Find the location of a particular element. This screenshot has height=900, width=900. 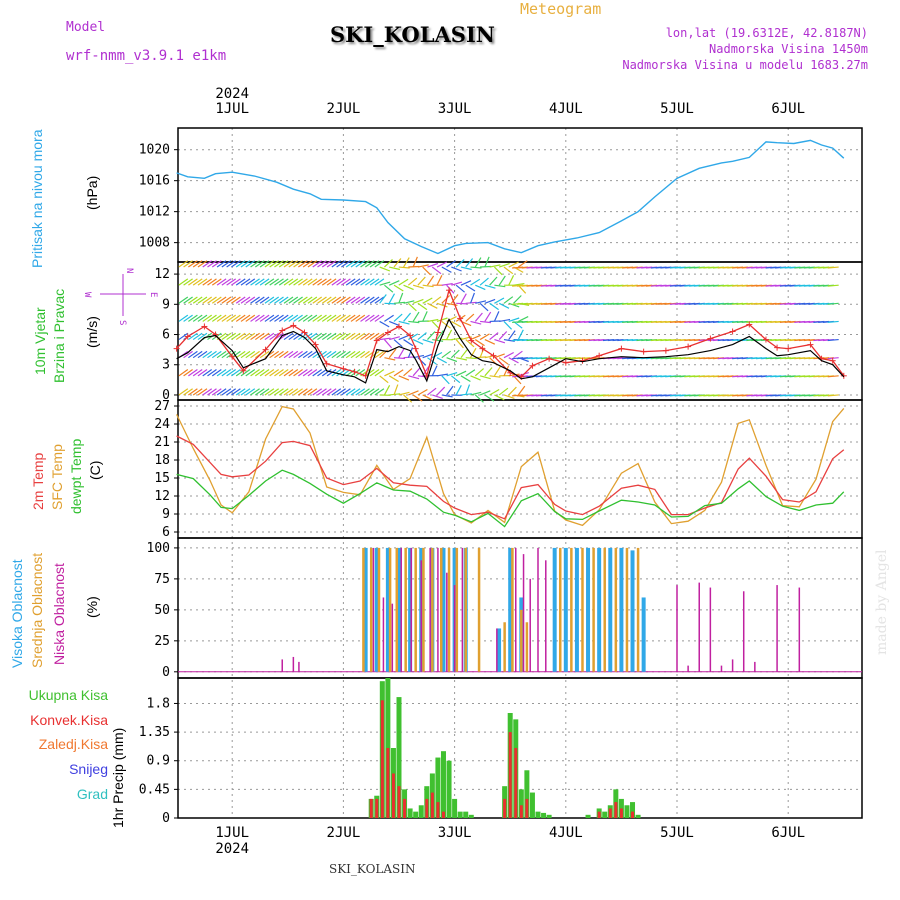

y-tick-label: 21 is located at coordinates (162, 442).